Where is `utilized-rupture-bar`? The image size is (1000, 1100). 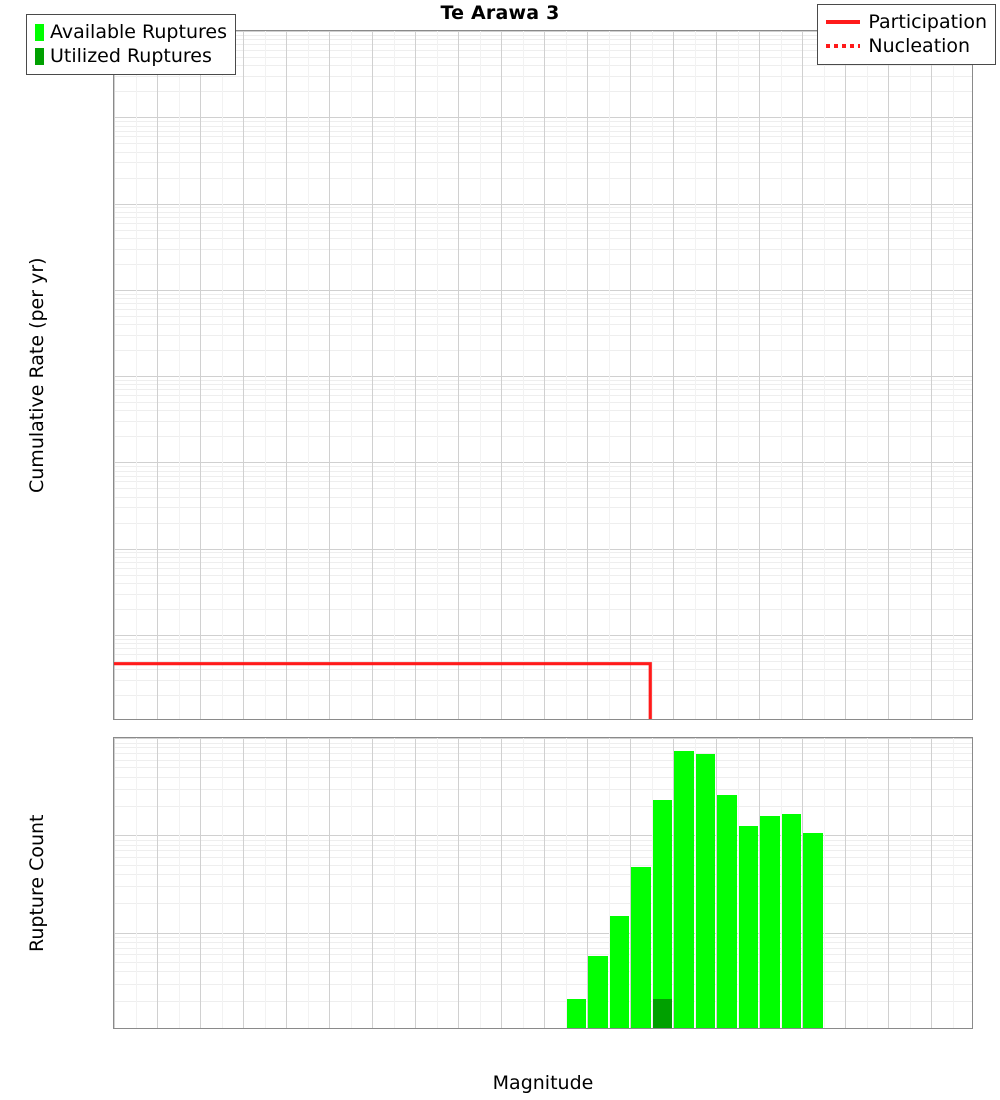
utilized-rupture-bar is located at coordinates (662, 1013).